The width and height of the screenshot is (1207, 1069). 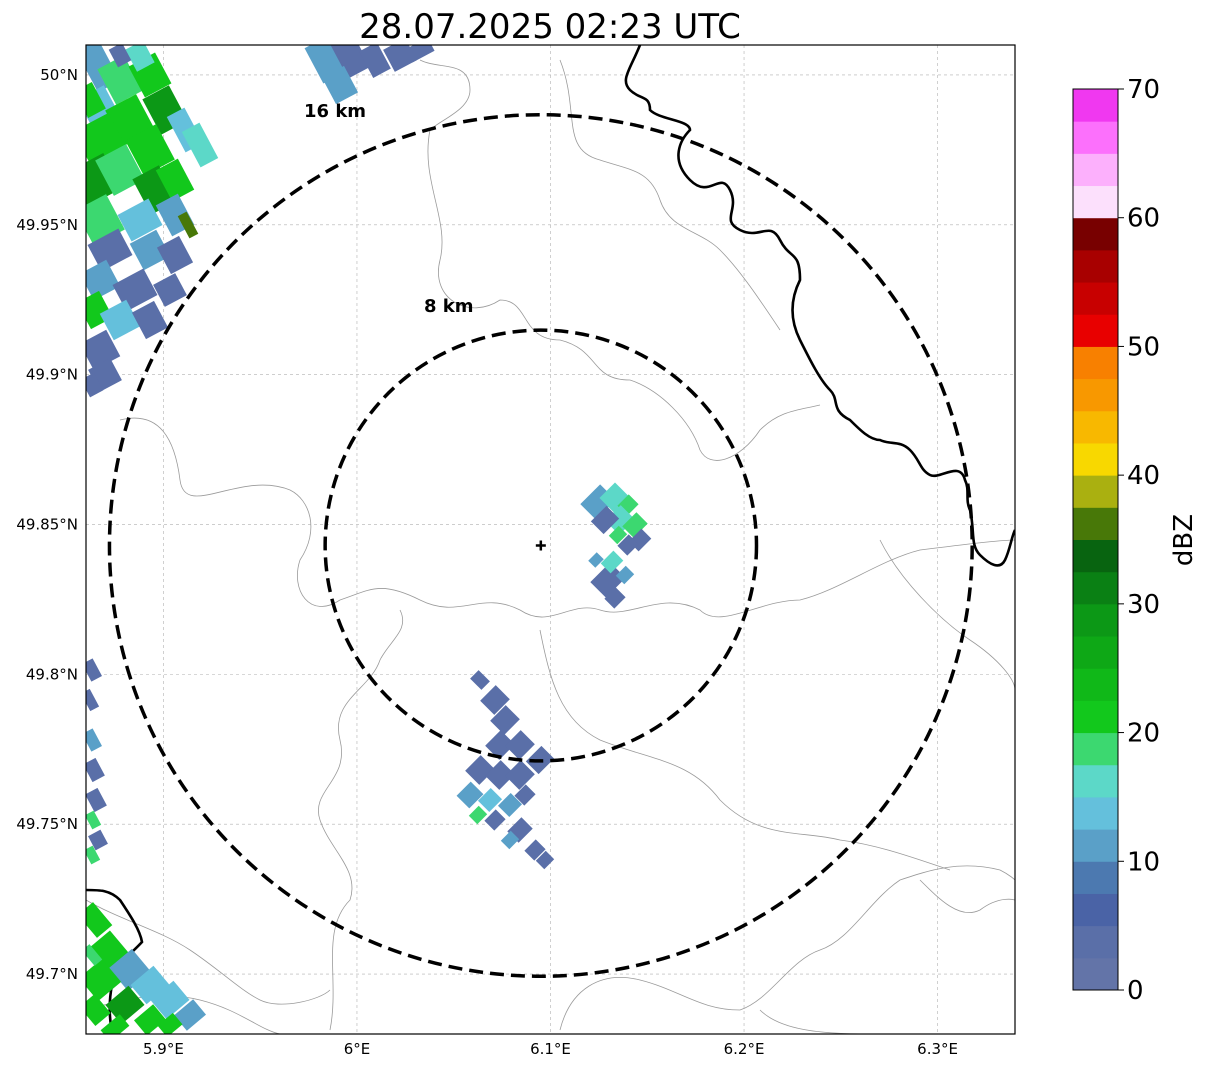 What do you see at coordinates (1143, 347) in the screenshot?
I see `colorbar-tick-label: 50` at bounding box center [1143, 347].